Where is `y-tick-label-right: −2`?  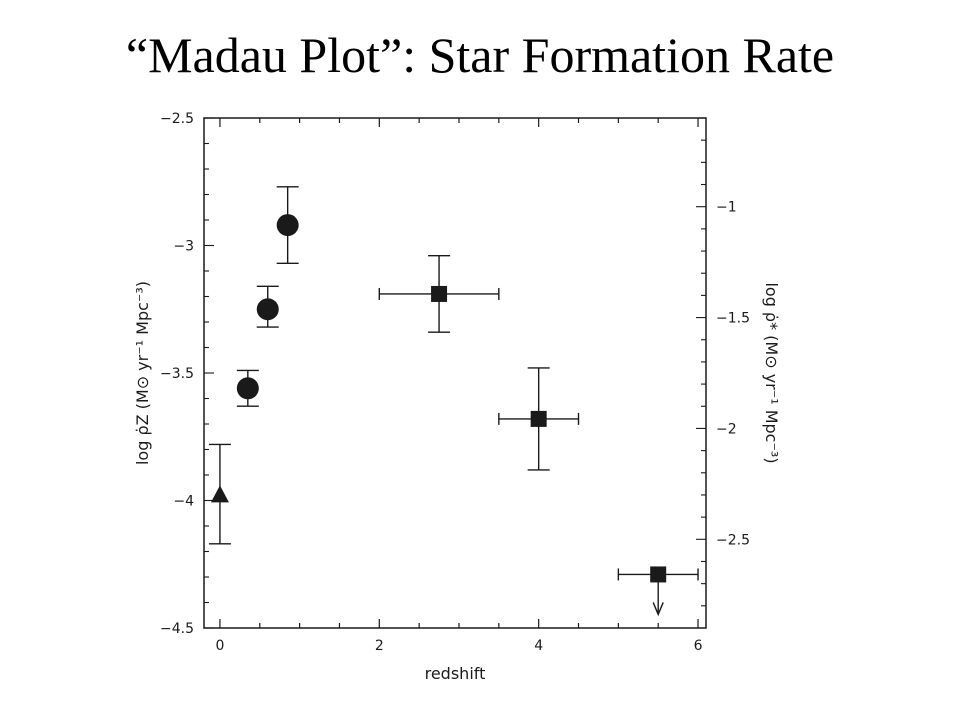
y-tick-label-right: −2 is located at coordinates (726, 429).